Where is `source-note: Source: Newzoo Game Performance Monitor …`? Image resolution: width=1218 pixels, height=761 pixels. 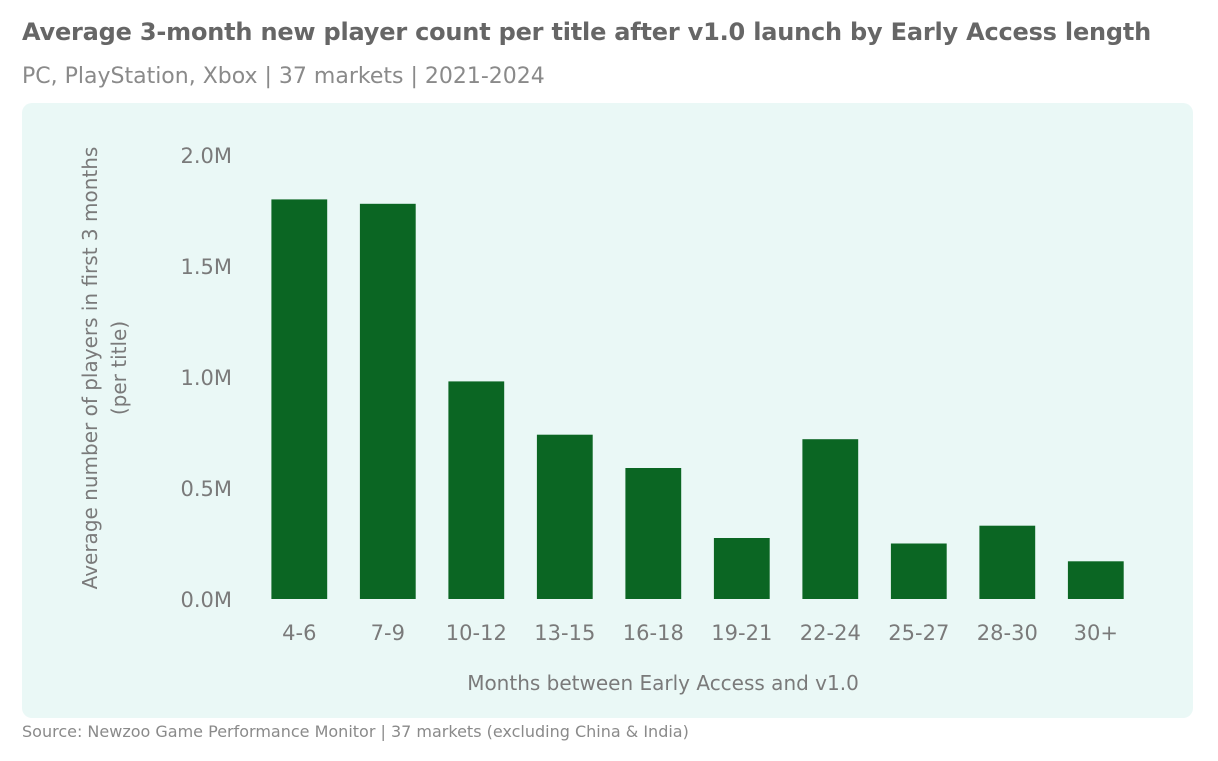 source-note: Source: Newzoo Game Performance Monitor … is located at coordinates (355, 731).